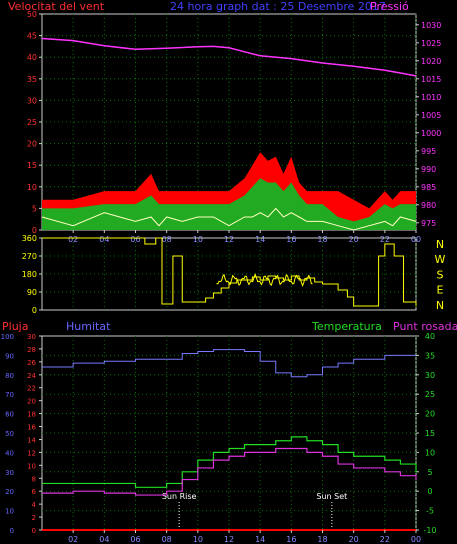 This screenshot has width=457, height=544. I want to click on y-tick-label-humidity: 70, so click(9, 395).